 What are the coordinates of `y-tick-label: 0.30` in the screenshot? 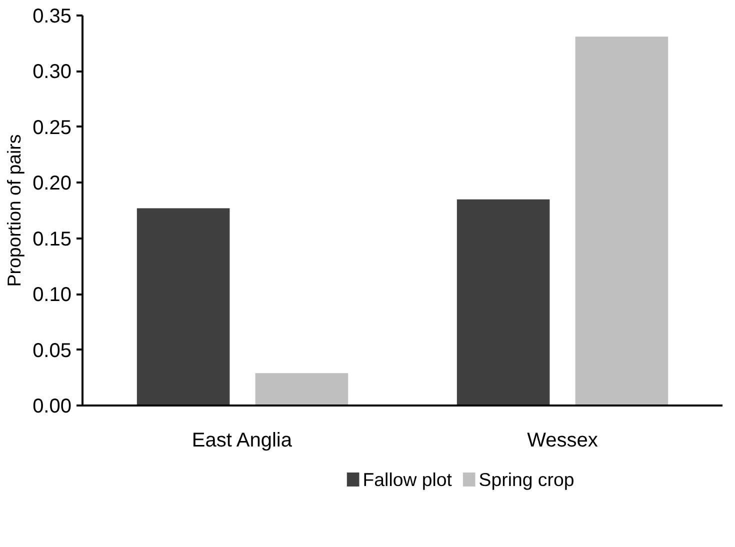 It's located at (52, 72).